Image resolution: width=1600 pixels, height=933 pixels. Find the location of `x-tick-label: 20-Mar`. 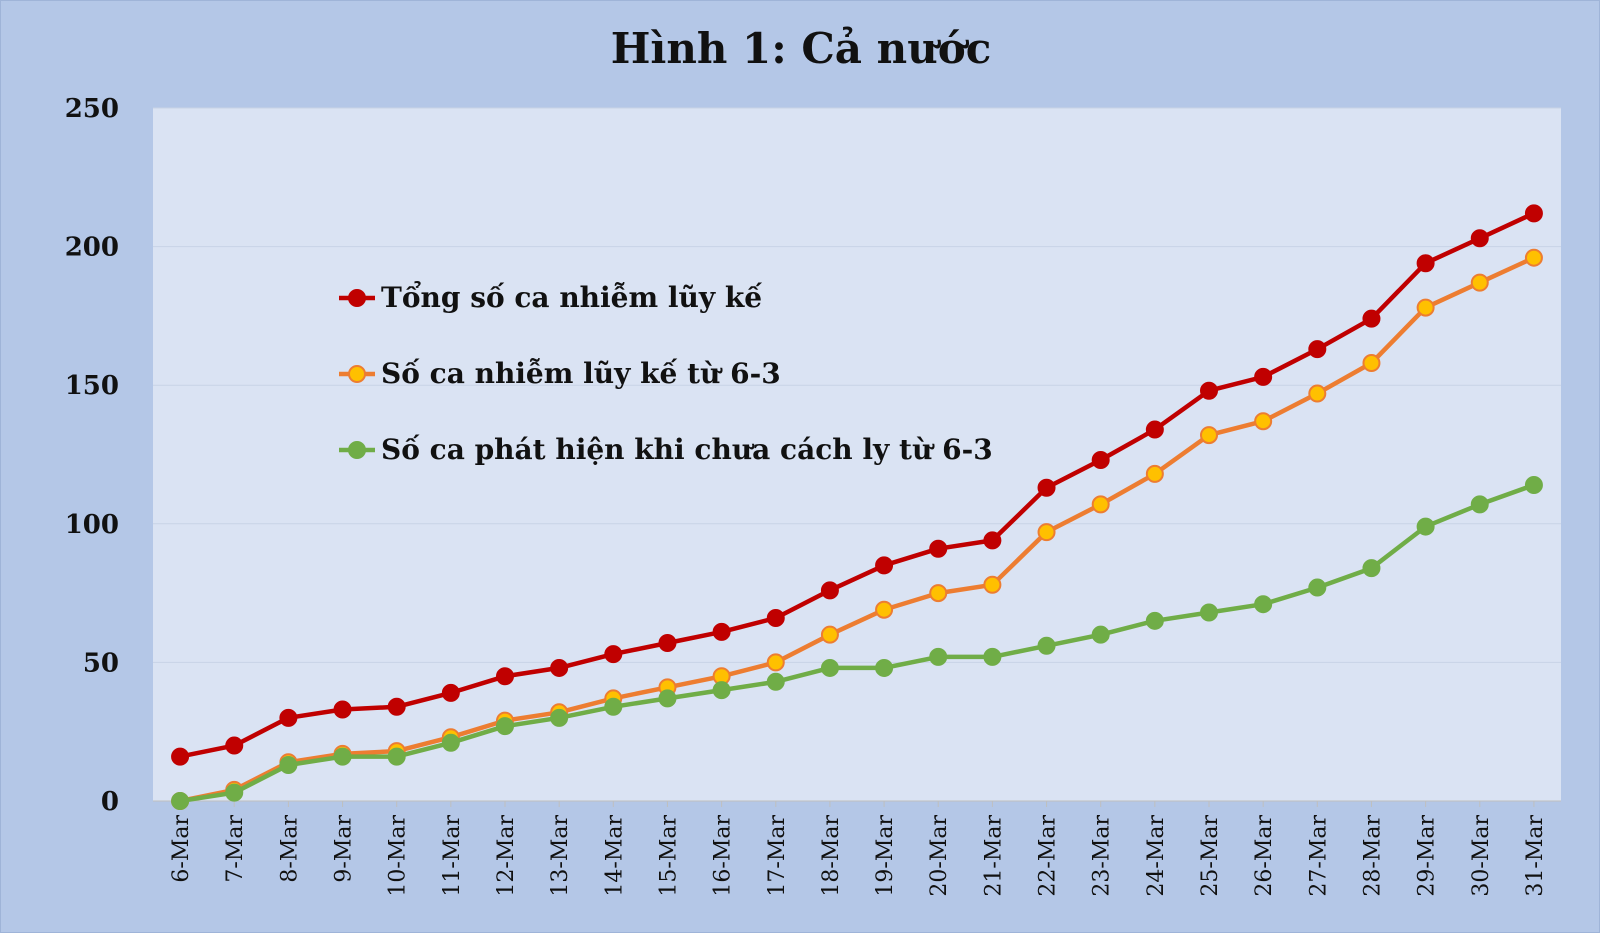

x-tick-label: 20-Mar is located at coordinates (939, 856).